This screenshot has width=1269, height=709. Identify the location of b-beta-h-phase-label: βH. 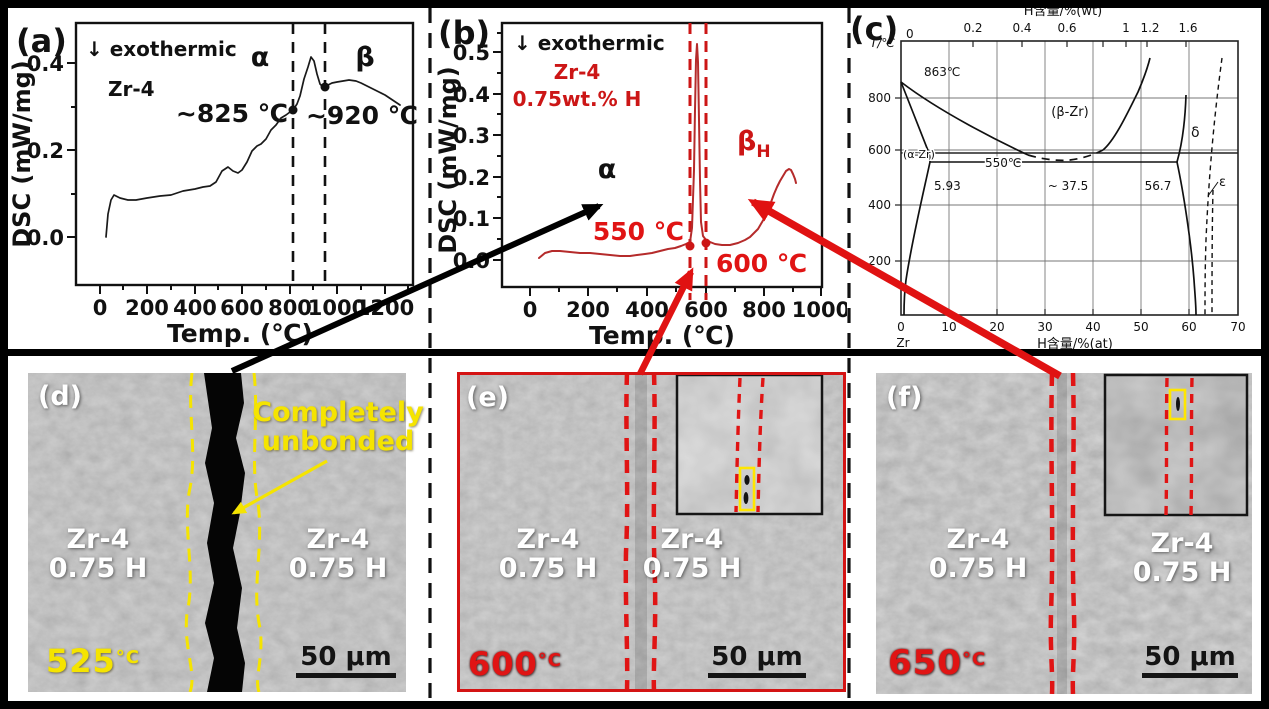
(754, 144).